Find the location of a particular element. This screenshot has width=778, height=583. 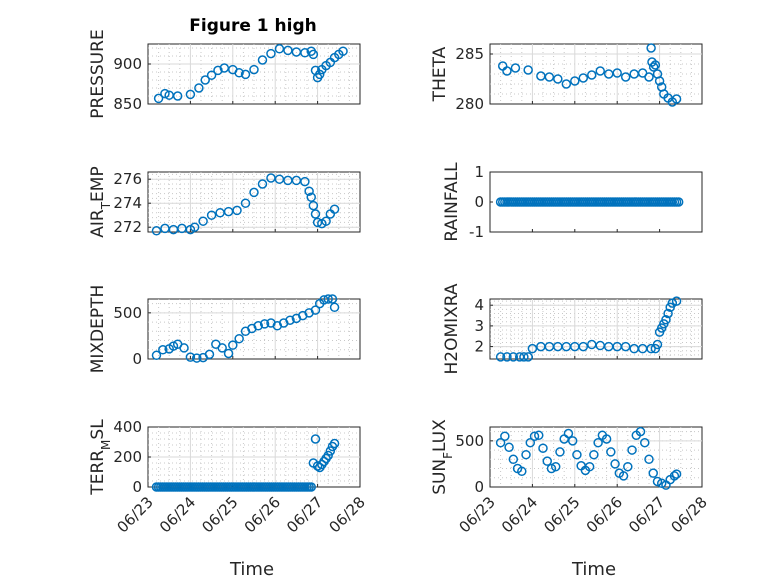

y-tick-label: 1 is located at coordinates (479, 172).